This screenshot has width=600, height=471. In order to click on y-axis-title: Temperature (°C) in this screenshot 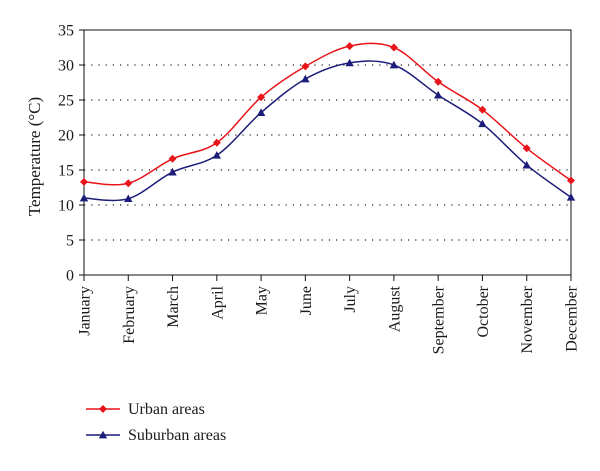, I will do `click(34, 156)`.